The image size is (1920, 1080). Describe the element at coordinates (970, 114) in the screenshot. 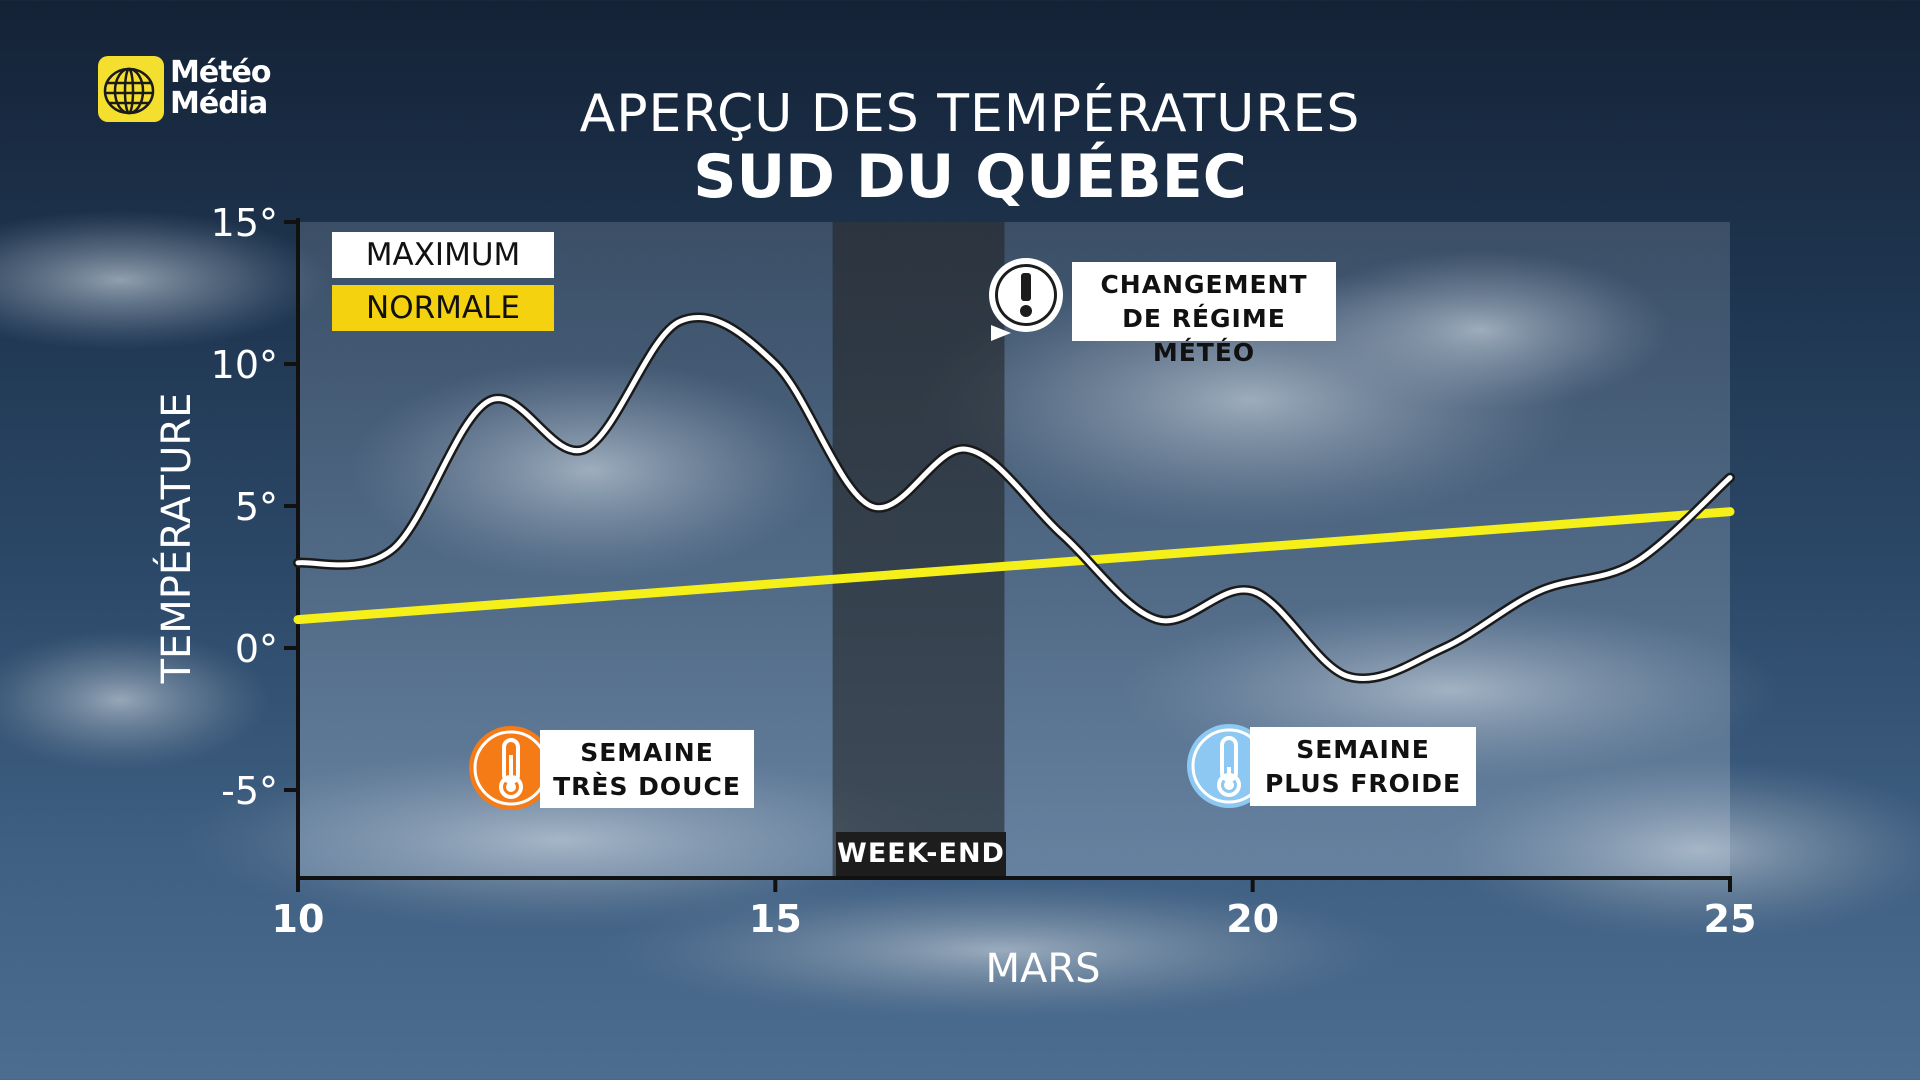

I see `chart-title: APERÇU DES TEMPÉRATURES` at that location.